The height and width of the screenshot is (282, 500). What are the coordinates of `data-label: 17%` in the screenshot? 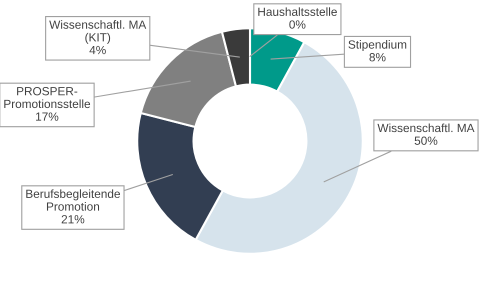 It's located at (47, 116).